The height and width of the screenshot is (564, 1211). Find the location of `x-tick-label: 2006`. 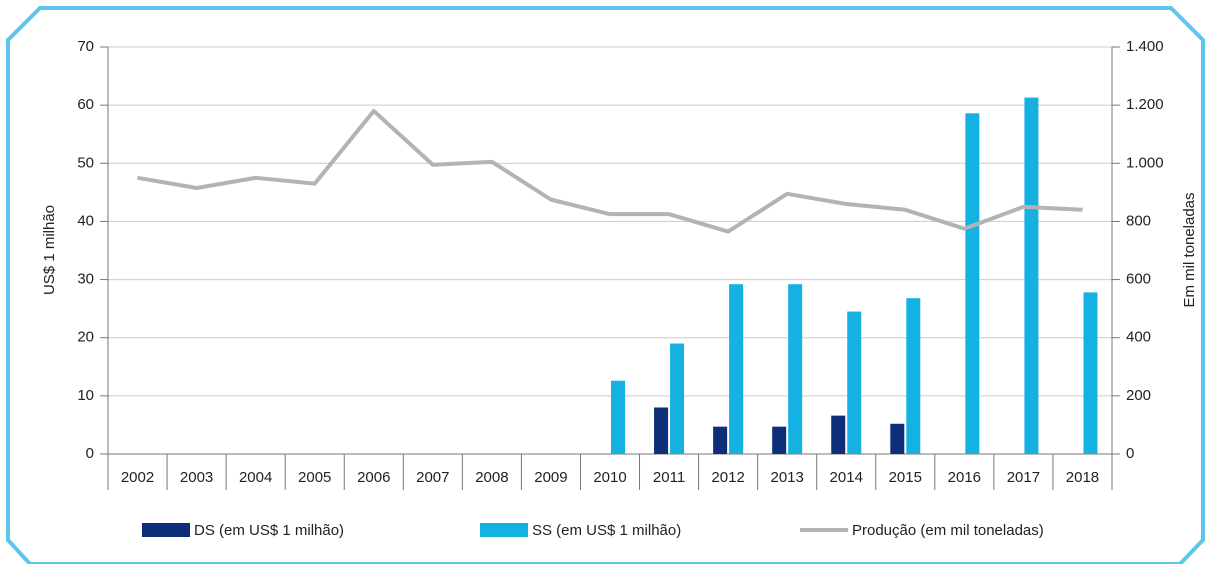

x-tick-label: 2006 is located at coordinates (373, 477).